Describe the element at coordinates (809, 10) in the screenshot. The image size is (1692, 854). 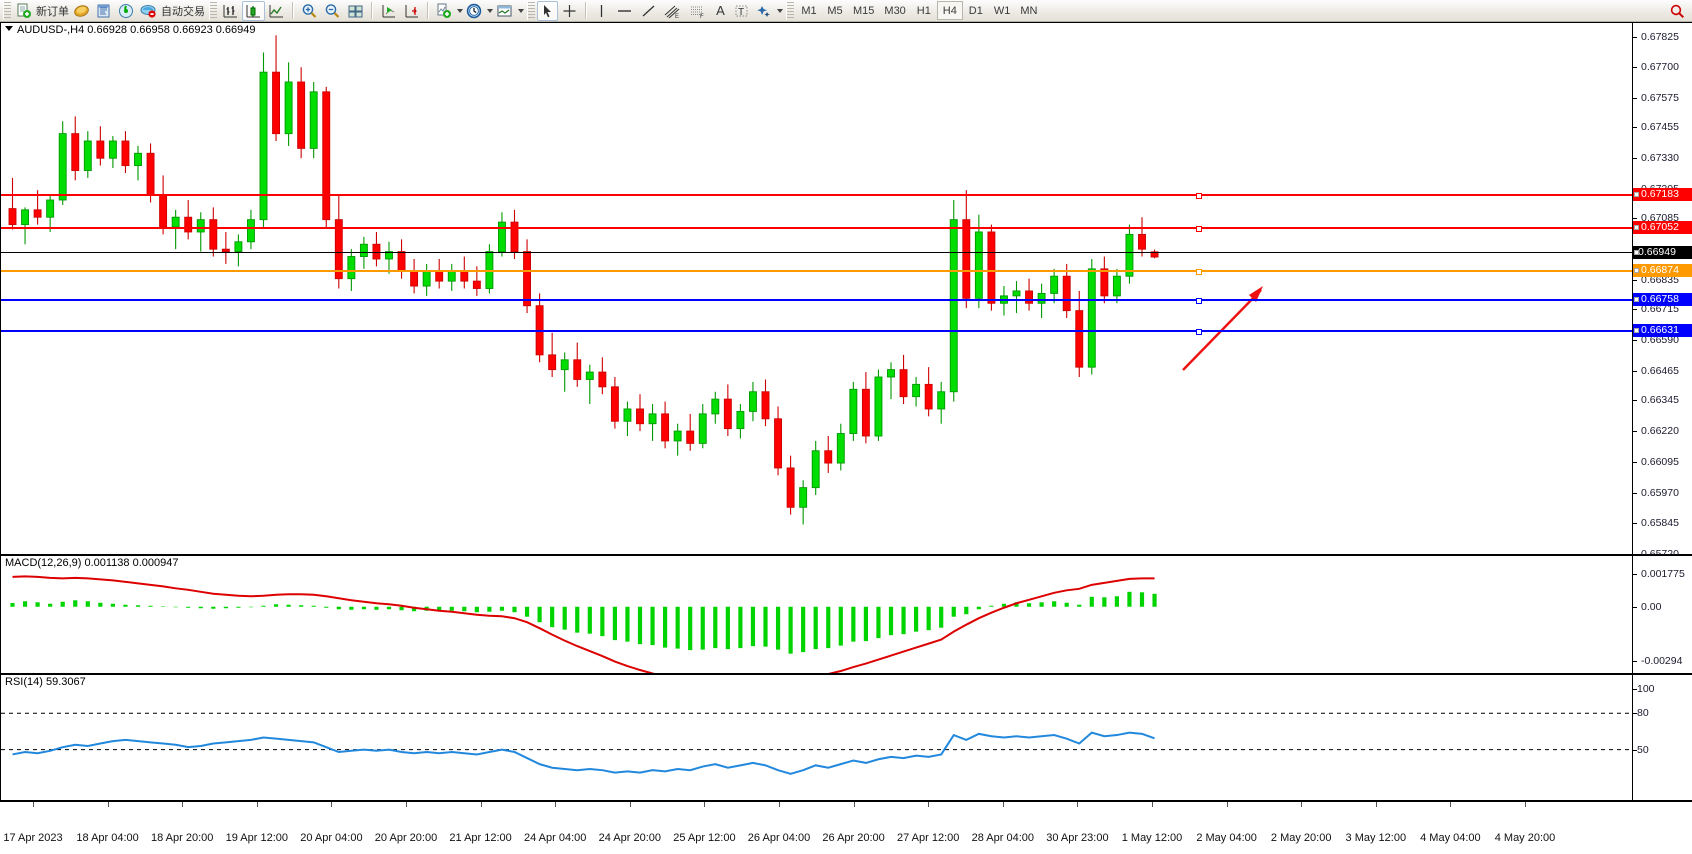
I see `tab-timeframe-m1: M1` at that location.